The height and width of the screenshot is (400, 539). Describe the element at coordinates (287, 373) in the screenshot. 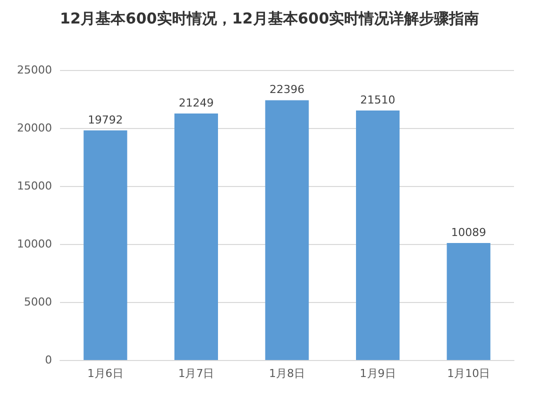

I see `x-tick-label: 1月8日` at that location.